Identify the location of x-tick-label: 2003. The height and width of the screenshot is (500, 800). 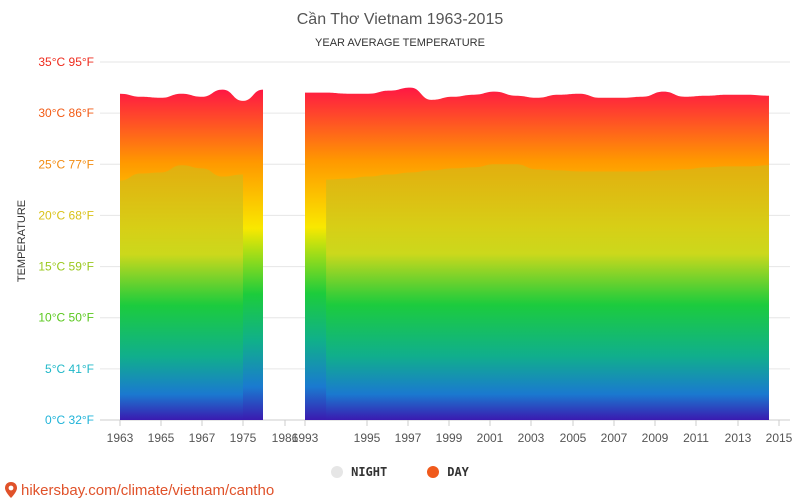
(531, 438).